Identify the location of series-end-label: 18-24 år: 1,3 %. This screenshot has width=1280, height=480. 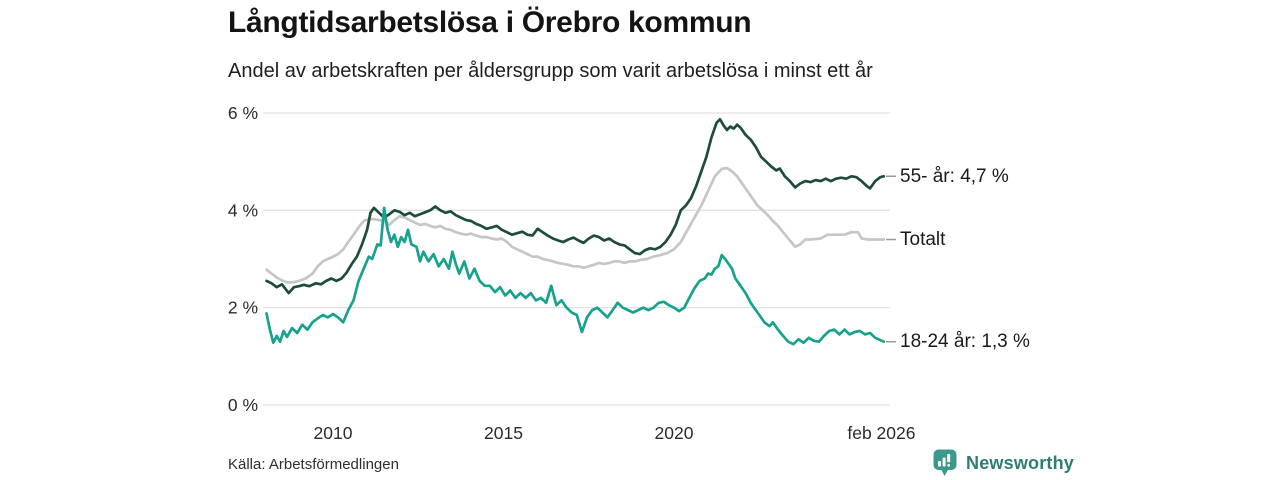
(965, 341).